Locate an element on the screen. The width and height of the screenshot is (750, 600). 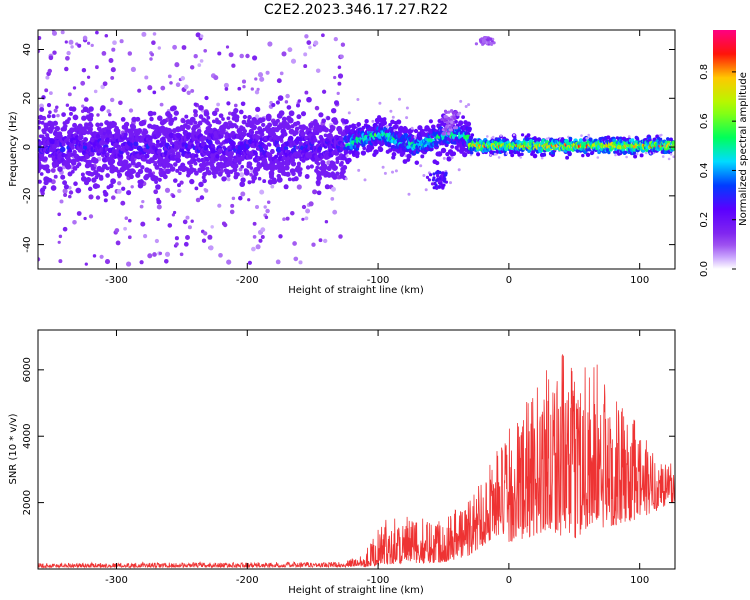
snr-xtick-label: 0 is located at coordinates (509, 580).